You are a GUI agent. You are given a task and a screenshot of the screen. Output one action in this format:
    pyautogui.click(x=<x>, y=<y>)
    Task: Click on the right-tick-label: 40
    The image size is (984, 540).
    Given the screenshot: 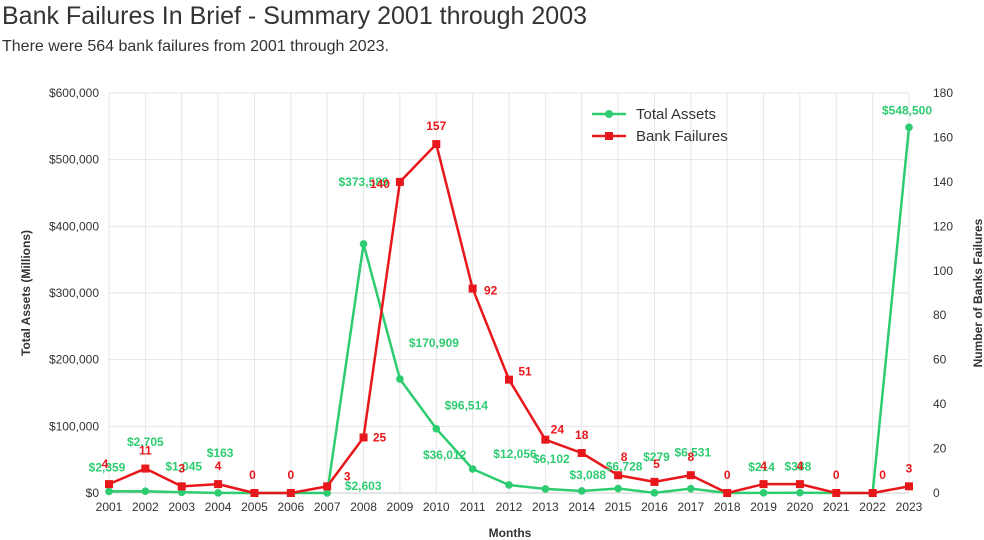 What is the action you would take?
    pyautogui.click(x=940, y=404)
    